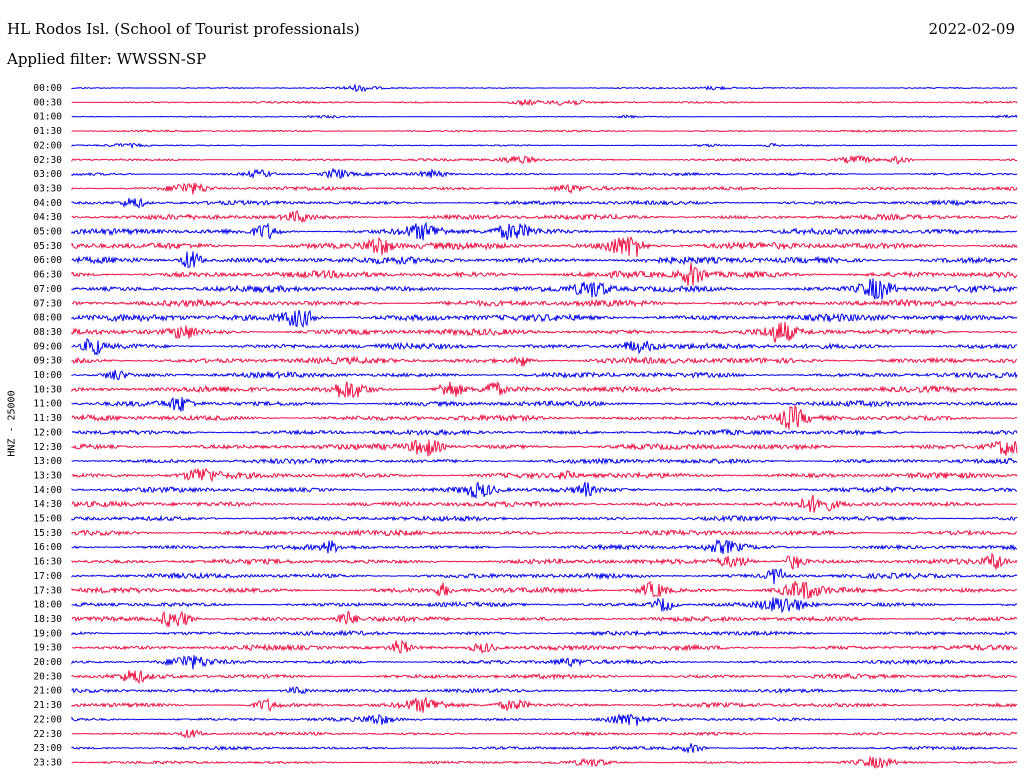 The height and width of the screenshot is (780, 1024). I want to click on tick-label-0130: 01:30, so click(47, 131).